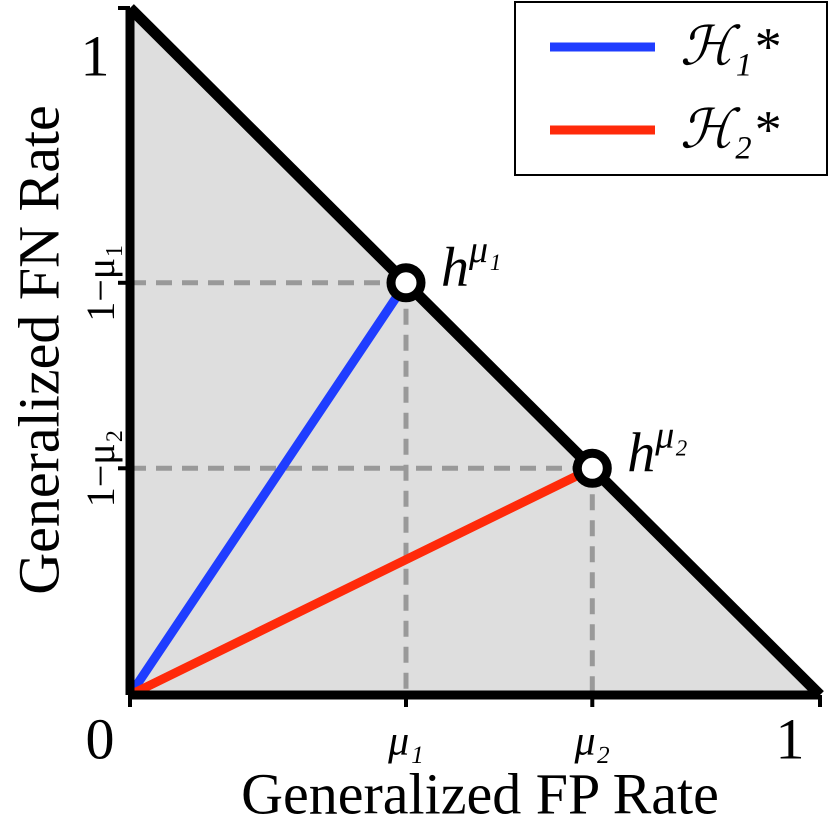  What do you see at coordinates (480, 793) in the screenshot?
I see `x-axis-label: Generalized FP Rate` at bounding box center [480, 793].